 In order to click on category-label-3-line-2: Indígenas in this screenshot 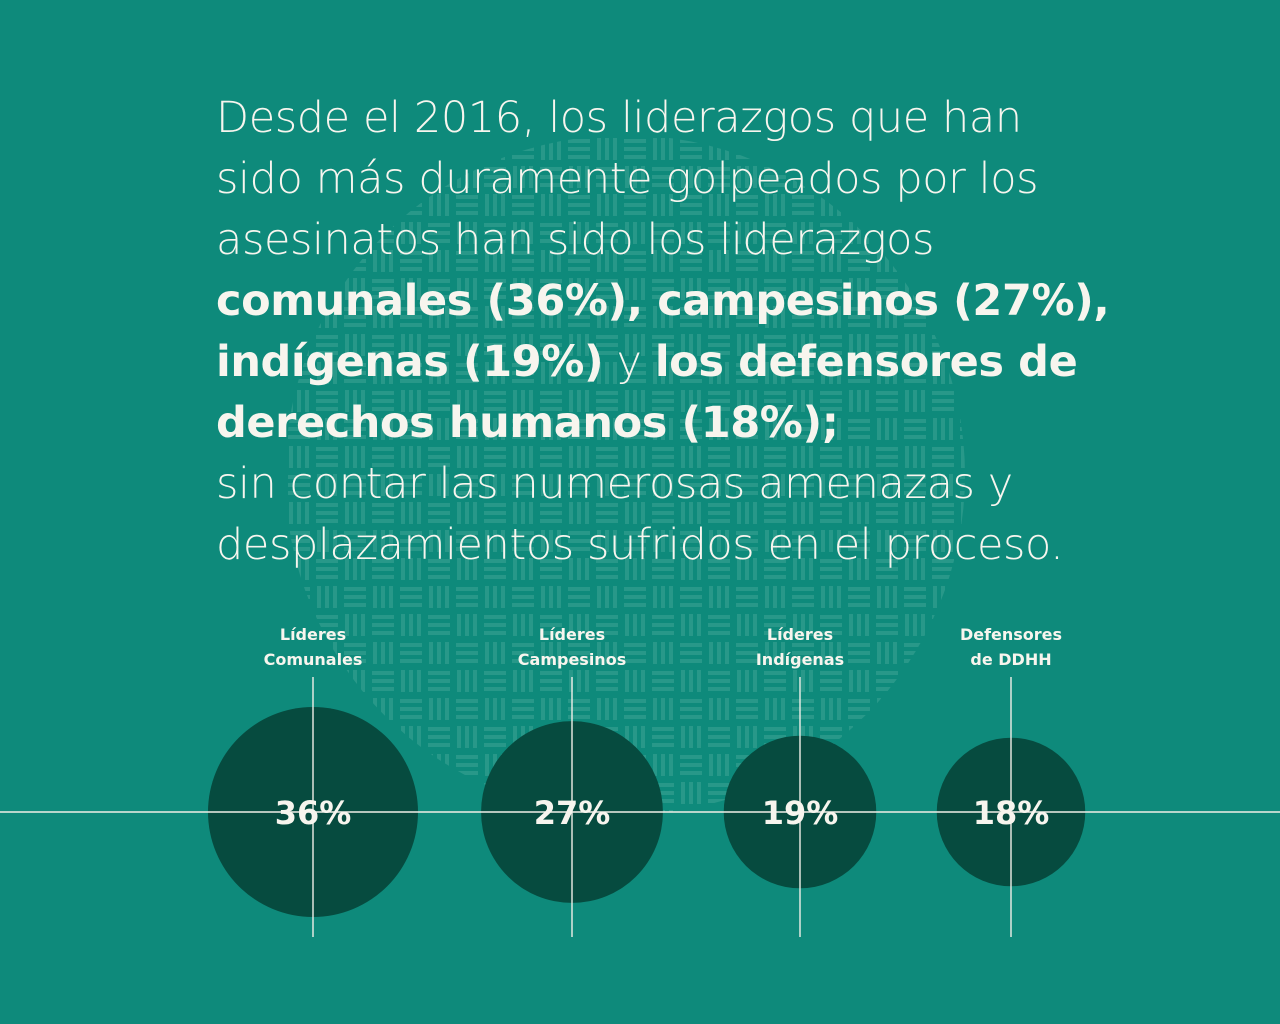, I will do `click(800, 659)`.